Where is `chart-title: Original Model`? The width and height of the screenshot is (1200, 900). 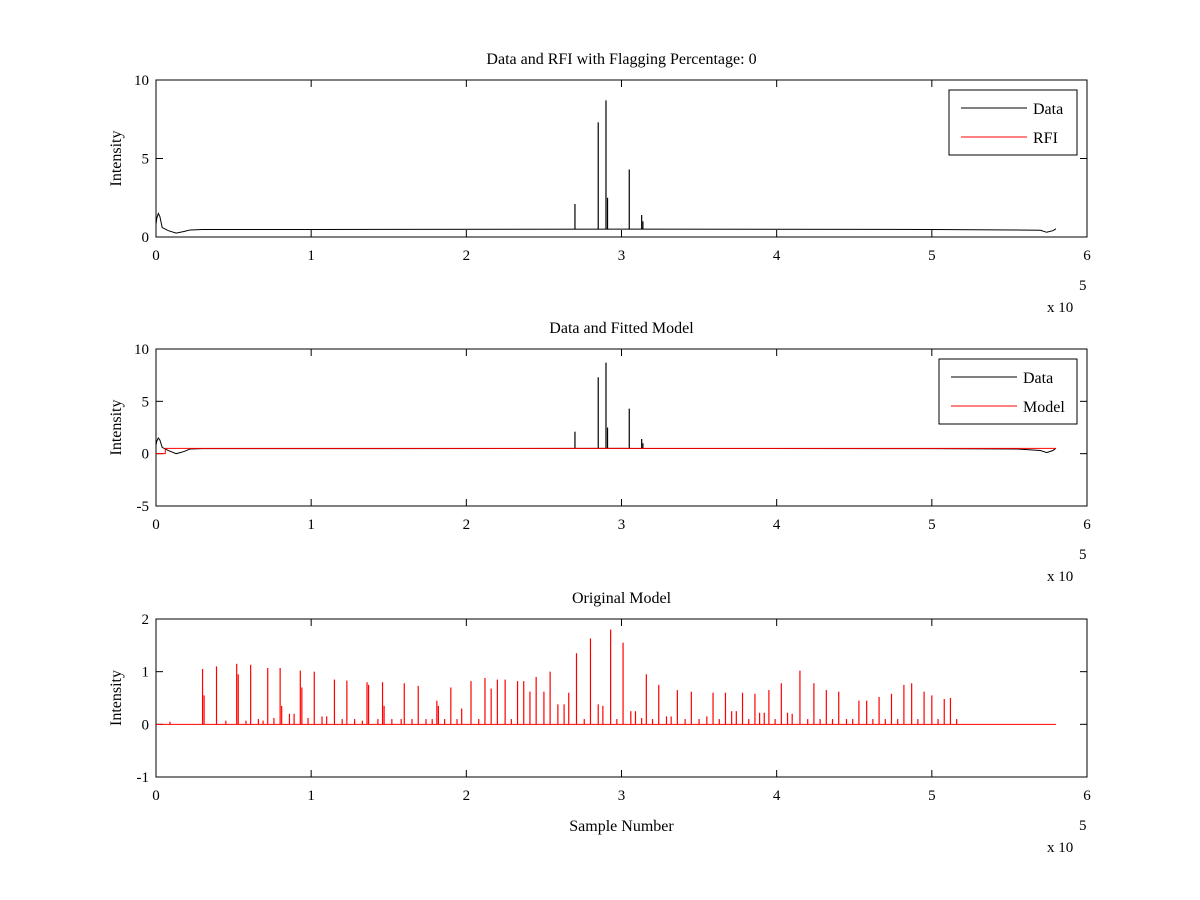
chart-title: Original Model is located at coordinates (622, 598).